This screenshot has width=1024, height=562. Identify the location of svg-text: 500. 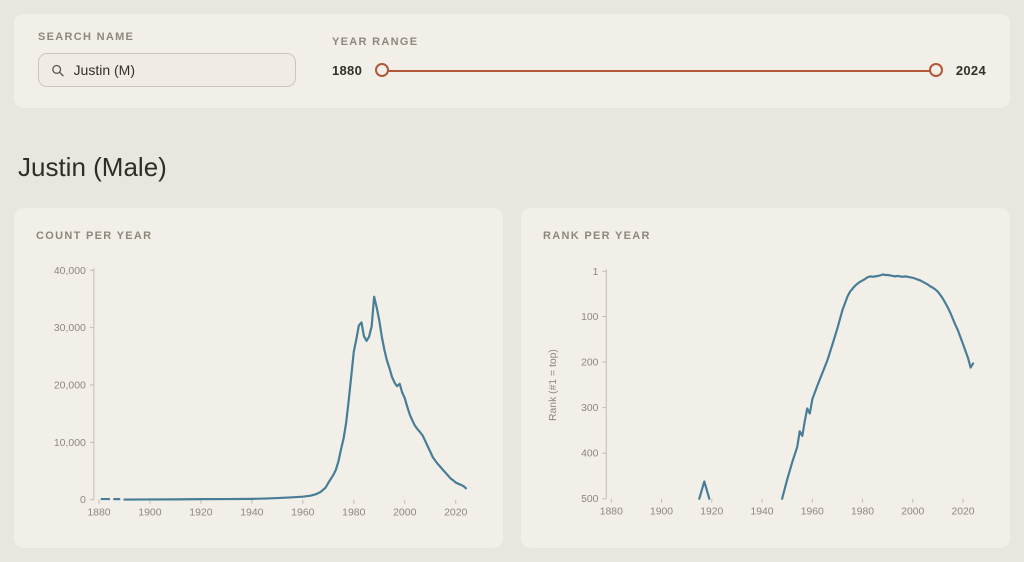
(590, 499).